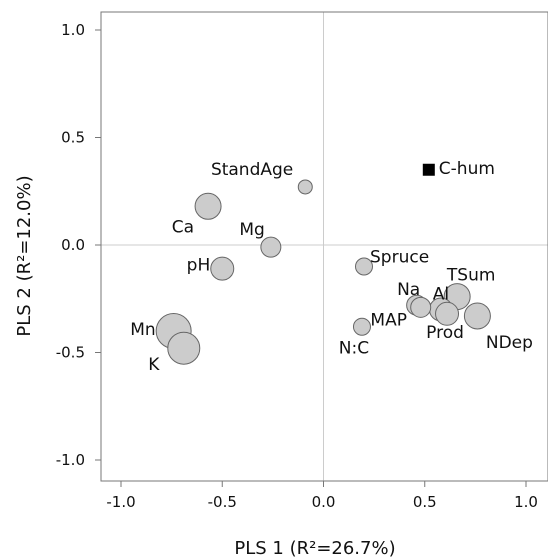  I want to click on label-ndep: NDep, so click(509, 343).